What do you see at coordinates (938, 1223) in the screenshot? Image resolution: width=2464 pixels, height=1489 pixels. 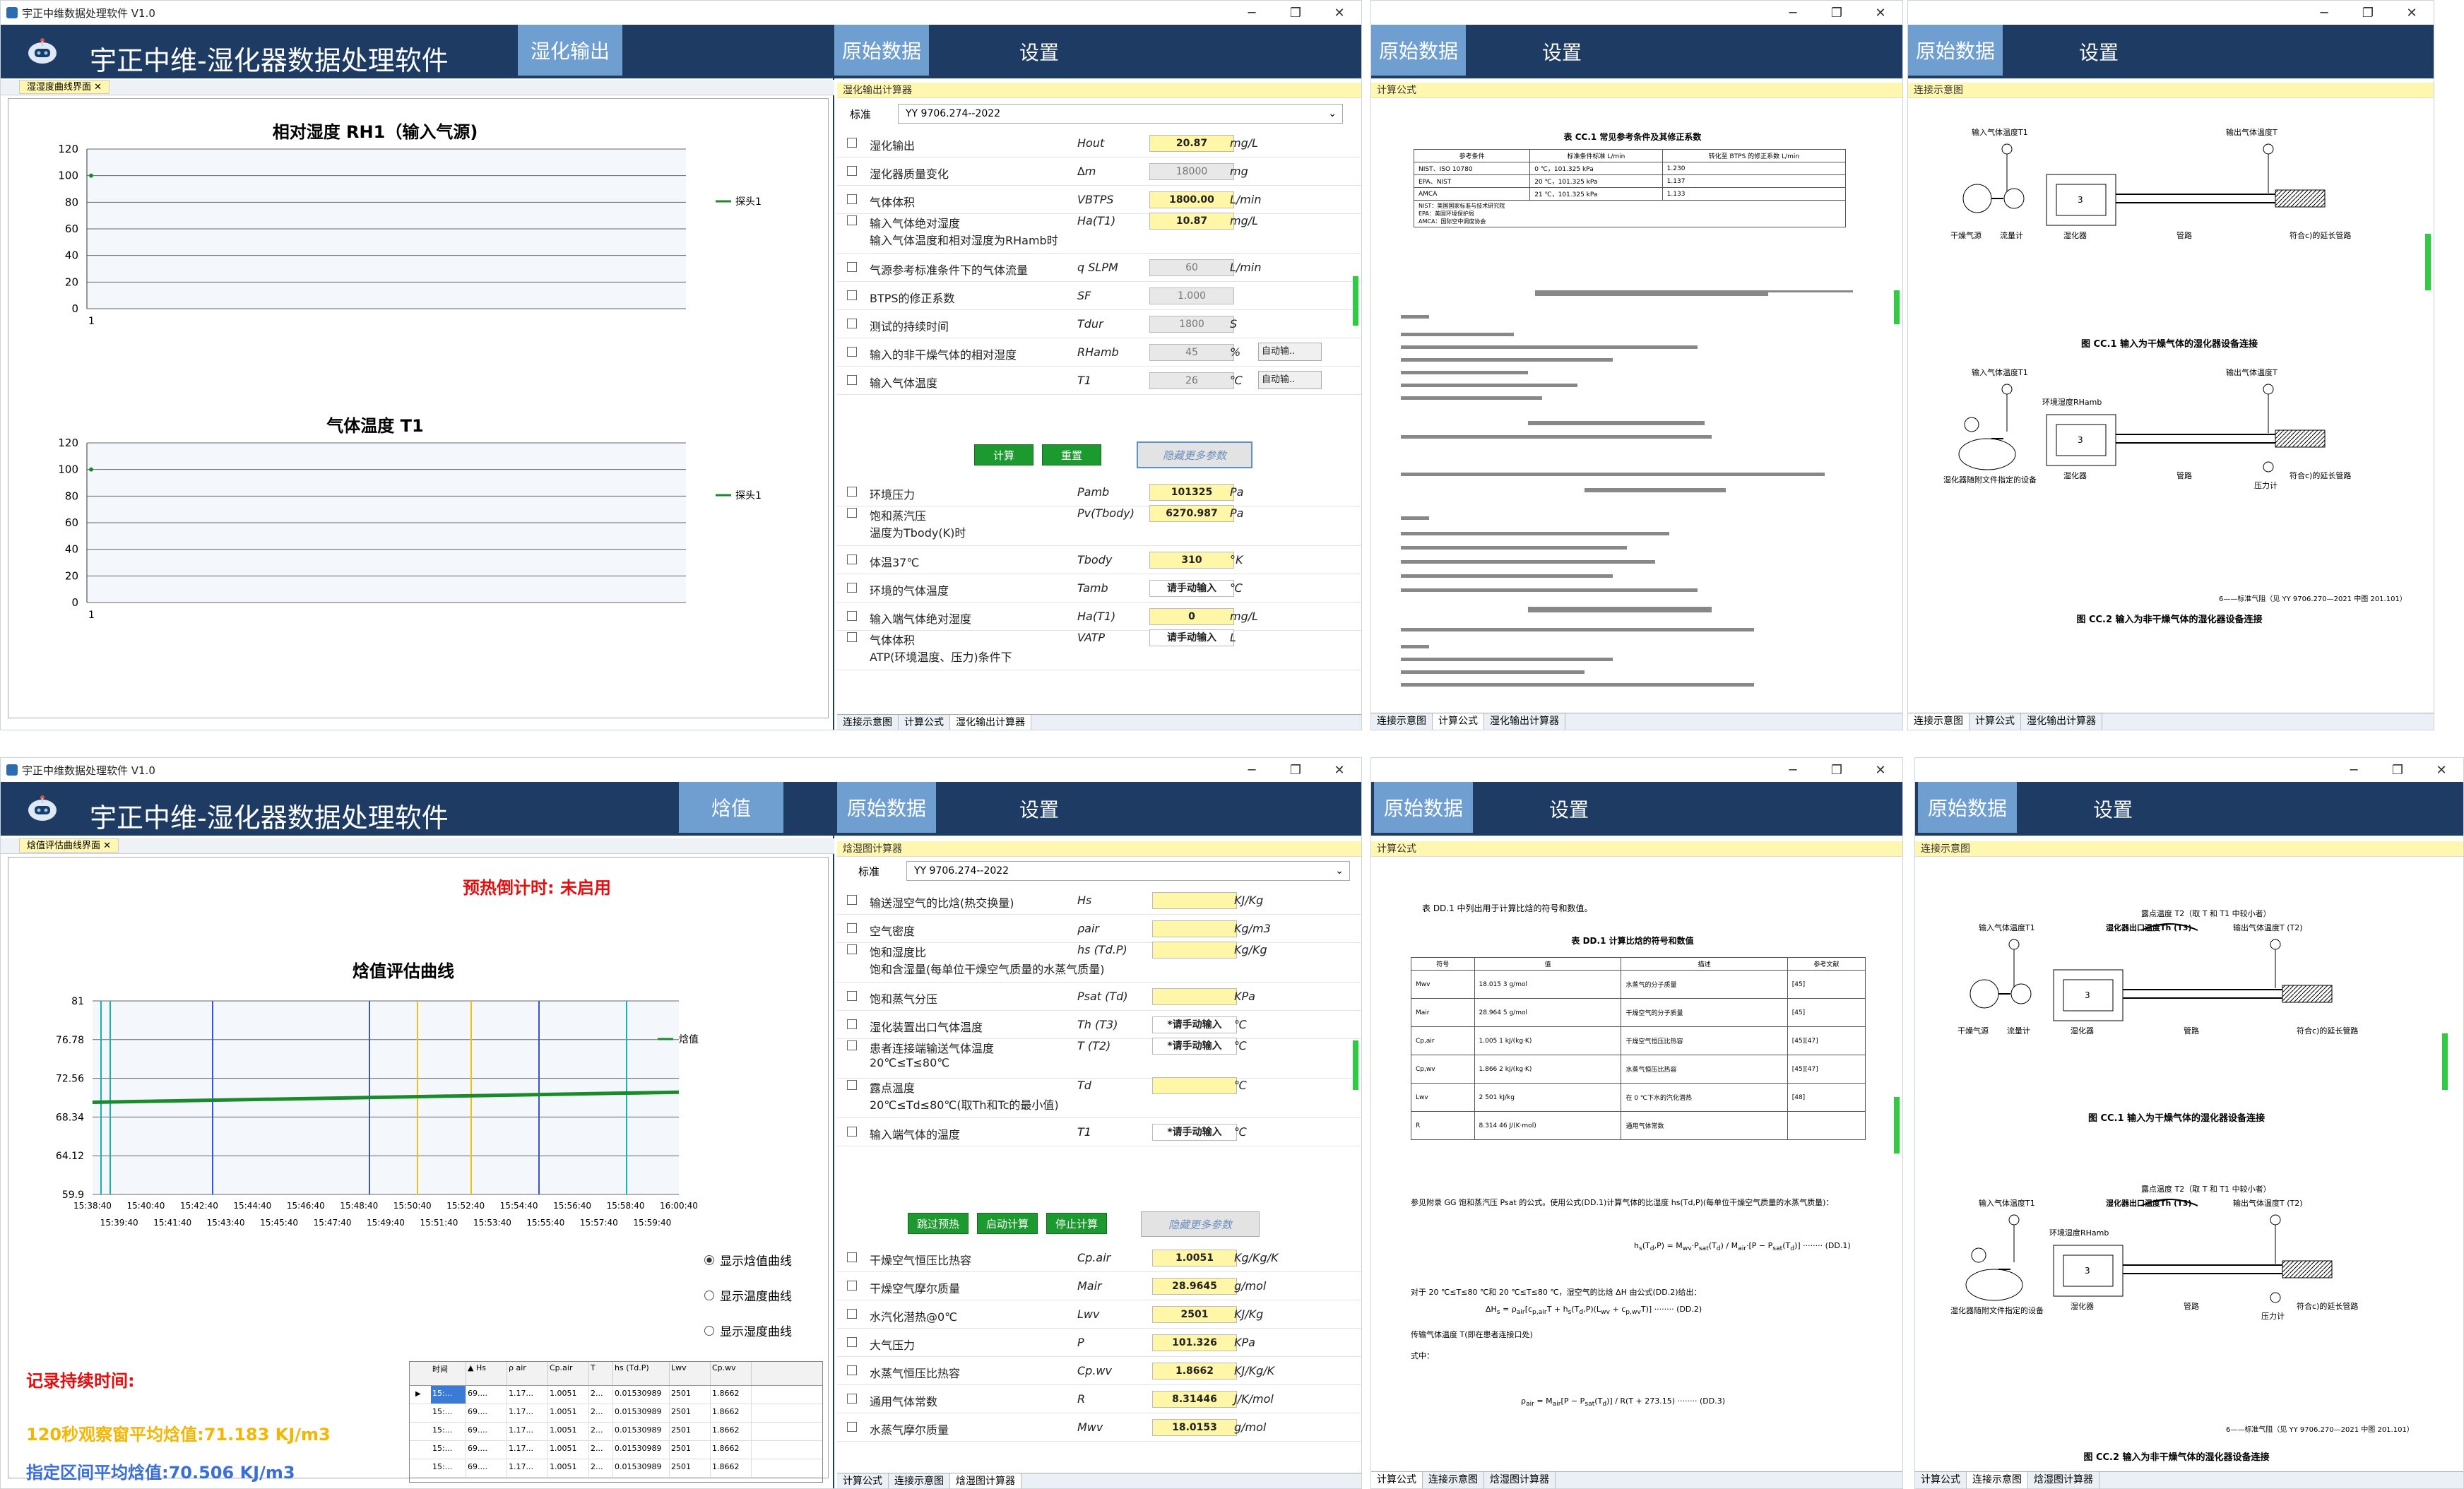 I see `skip-warmup-button: 跳过预热` at bounding box center [938, 1223].